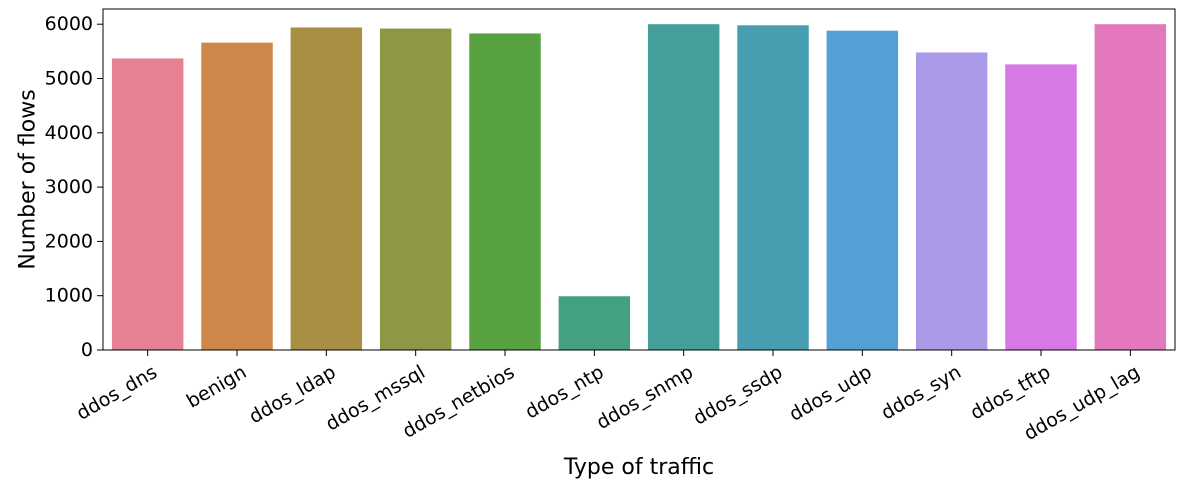  What do you see at coordinates (69, 79) in the screenshot?
I see `y-tick-label: 5000` at bounding box center [69, 79].